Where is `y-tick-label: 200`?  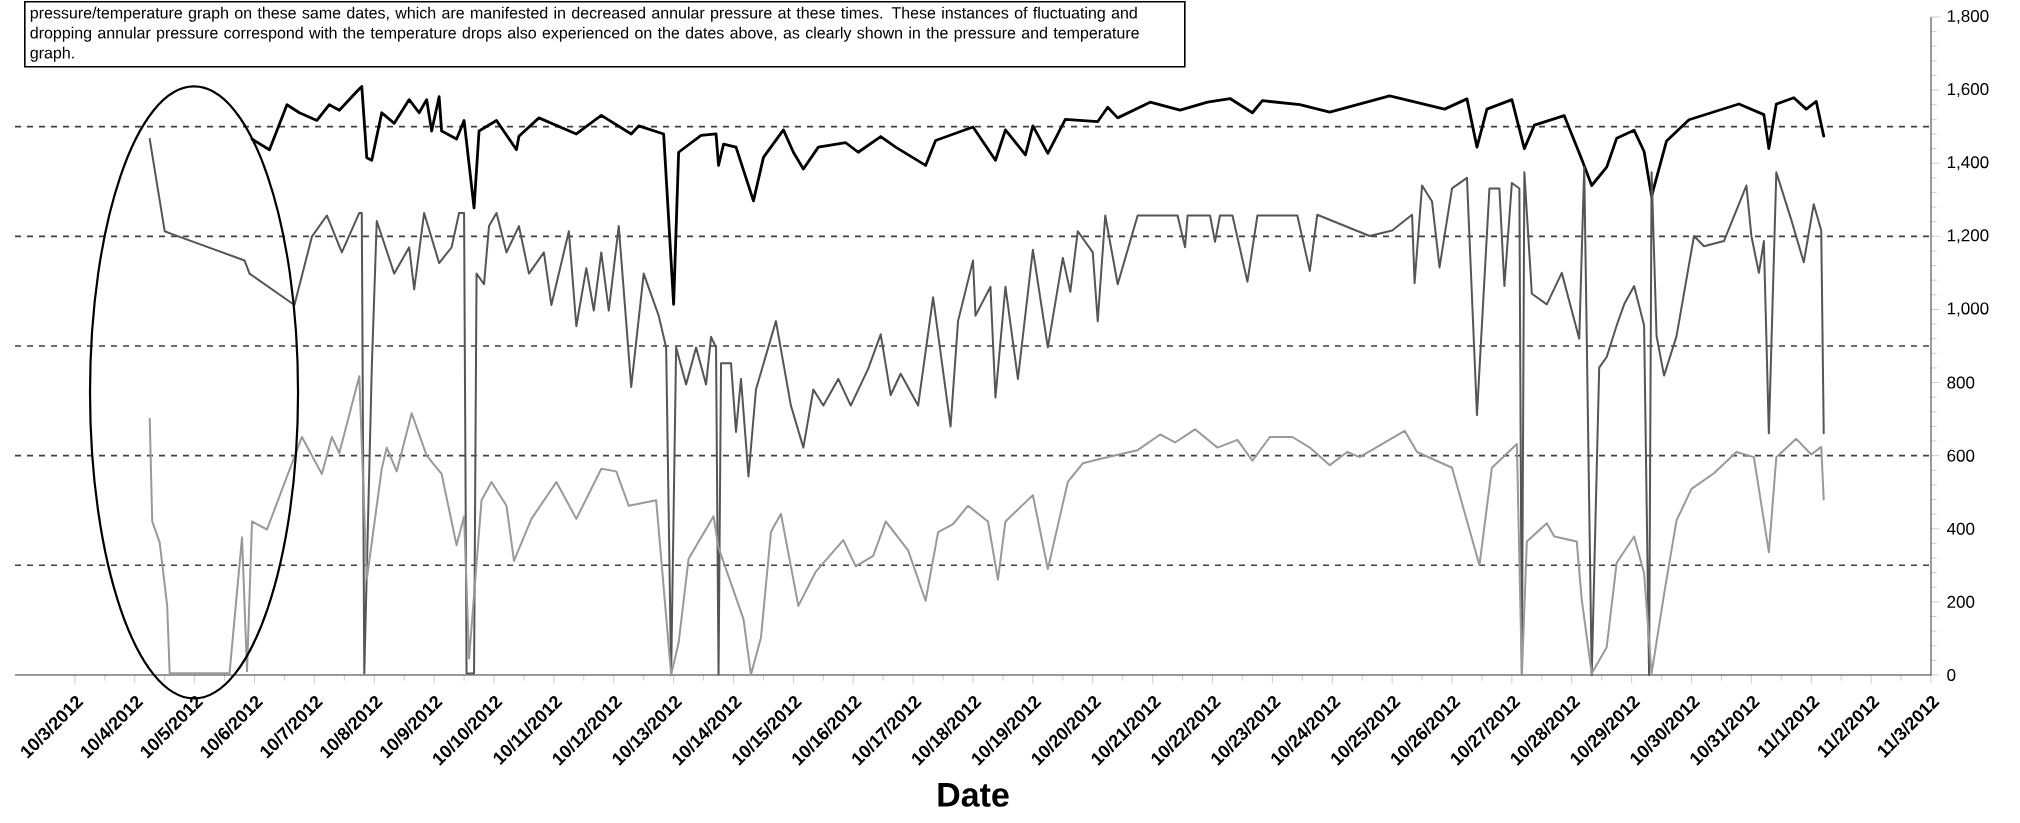
y-tick-label: 200 is located at coordinates (1961, 601).